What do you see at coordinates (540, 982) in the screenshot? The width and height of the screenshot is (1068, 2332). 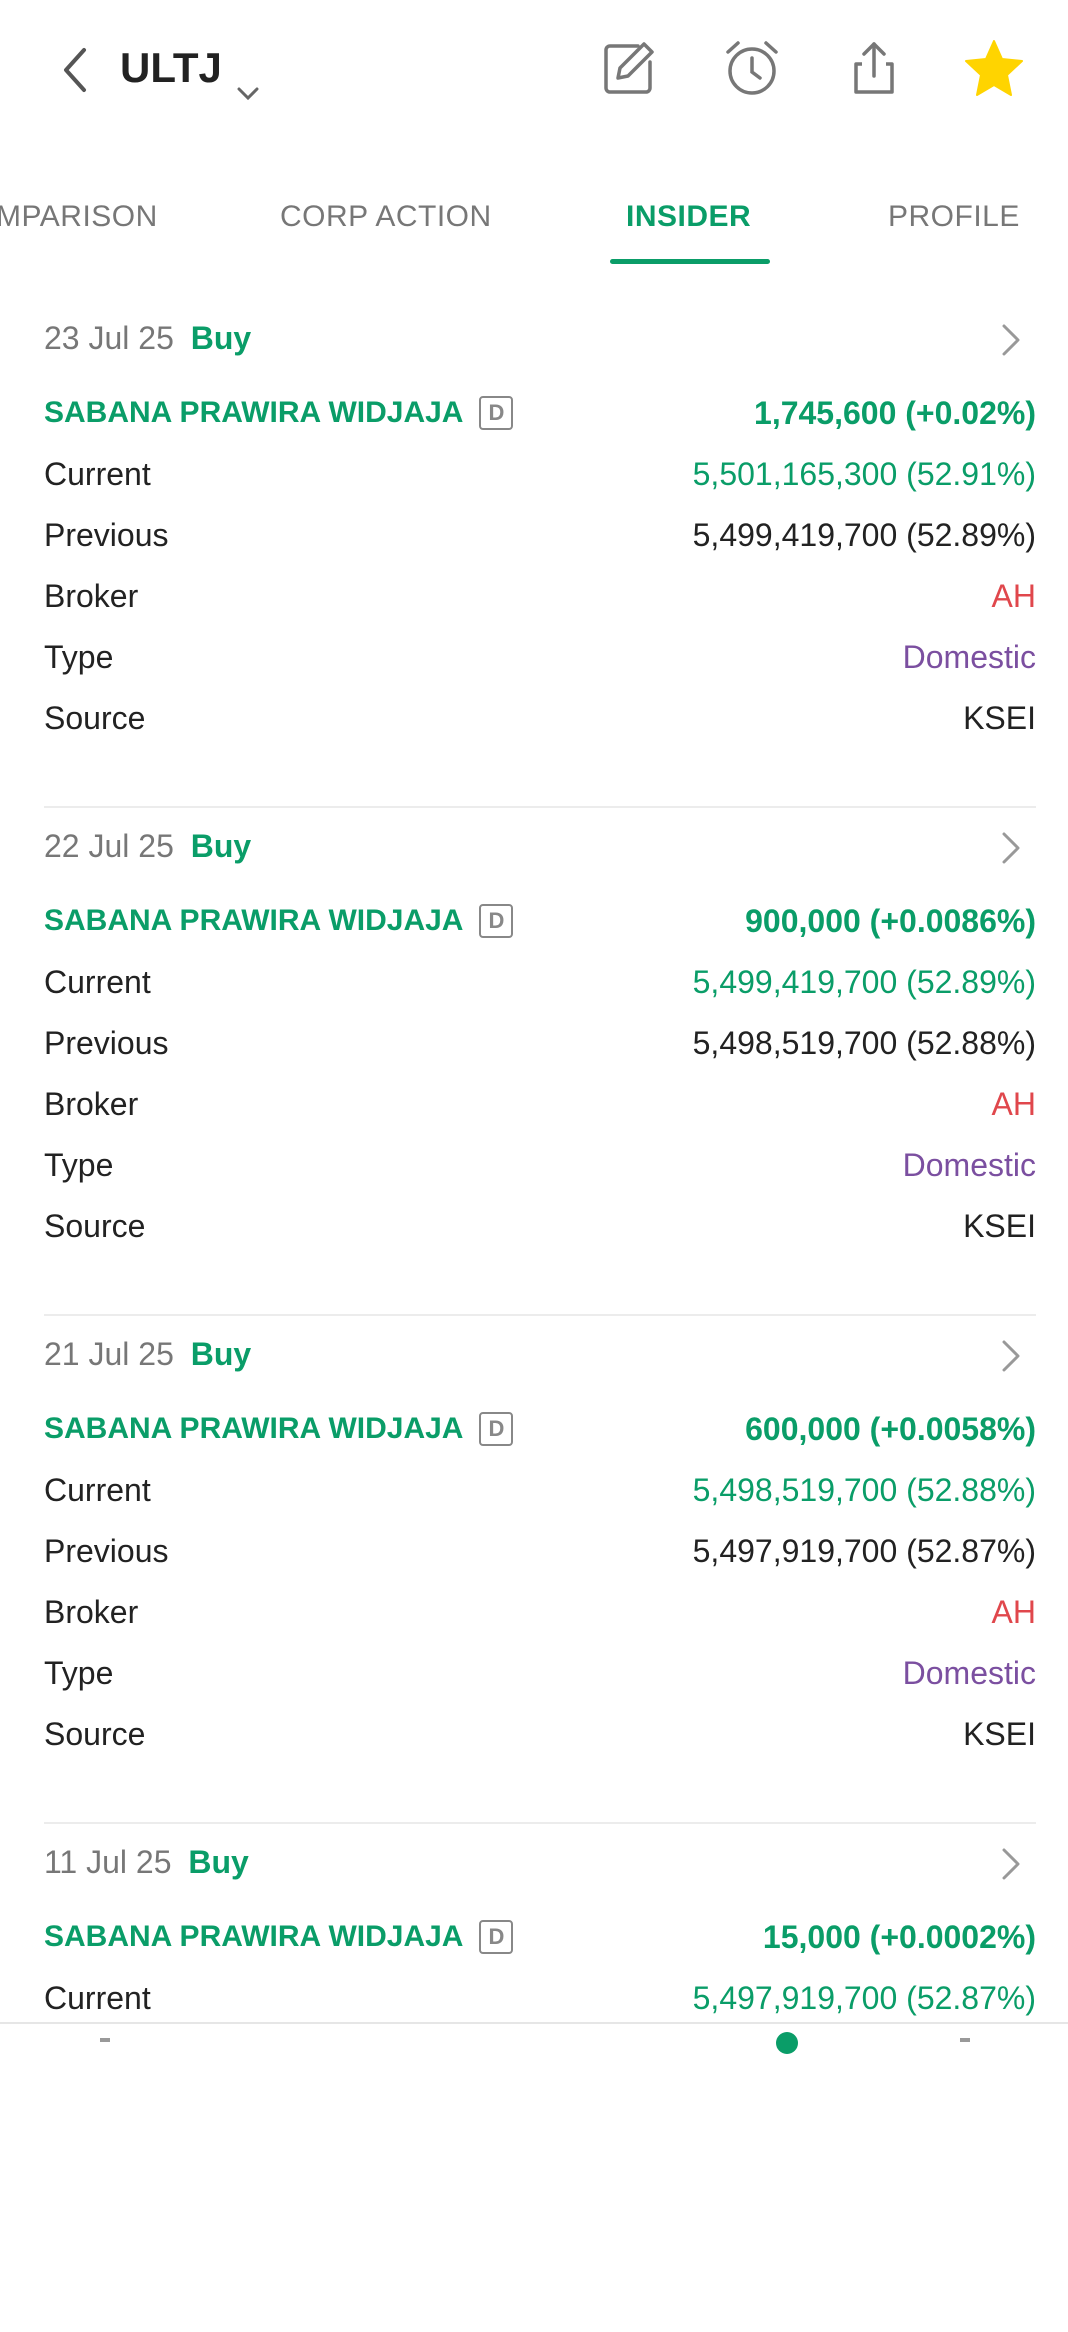 I see `current-row: Current 5,499,419,700 (52.89%)` at bounding box center [540, 982].